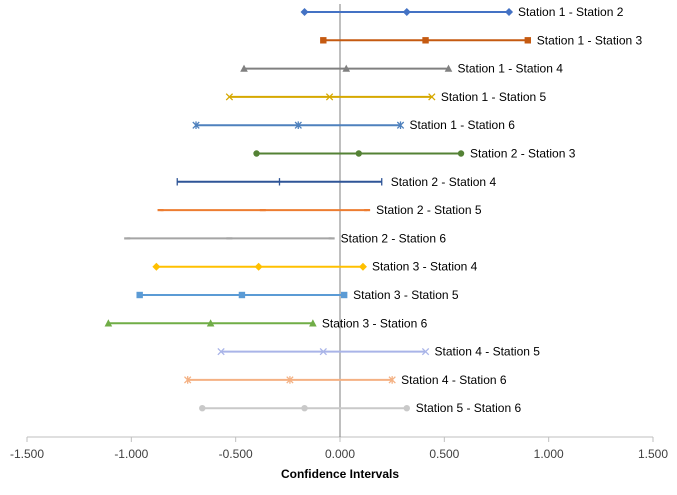 The width and height of the screenshot is (677, 495). What do you see at coordinates (444, 182) in the screenshot?
I see `series-label: Station 2 - Station 4` at bounding box center [444, 182].